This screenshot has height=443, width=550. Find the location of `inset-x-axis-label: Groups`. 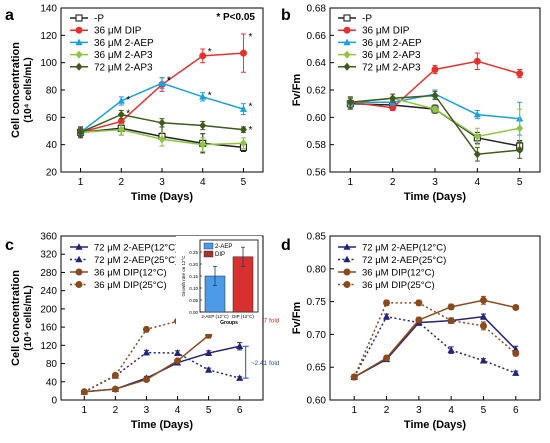

inset-x-axis-label: Groups is located at coordinates (229, 323).